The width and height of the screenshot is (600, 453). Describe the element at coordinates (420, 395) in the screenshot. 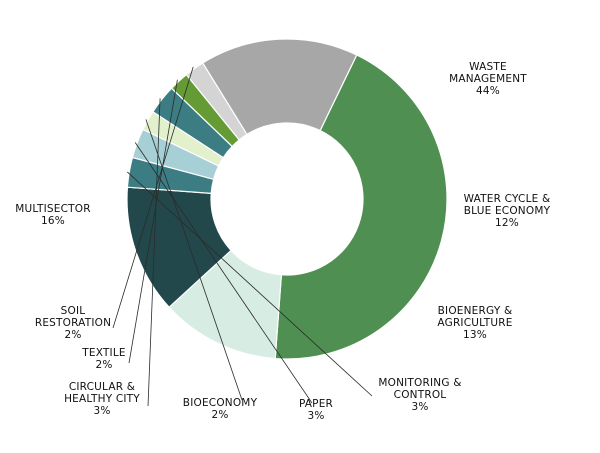

I see `slice-name-label: CONTROL` at that location.